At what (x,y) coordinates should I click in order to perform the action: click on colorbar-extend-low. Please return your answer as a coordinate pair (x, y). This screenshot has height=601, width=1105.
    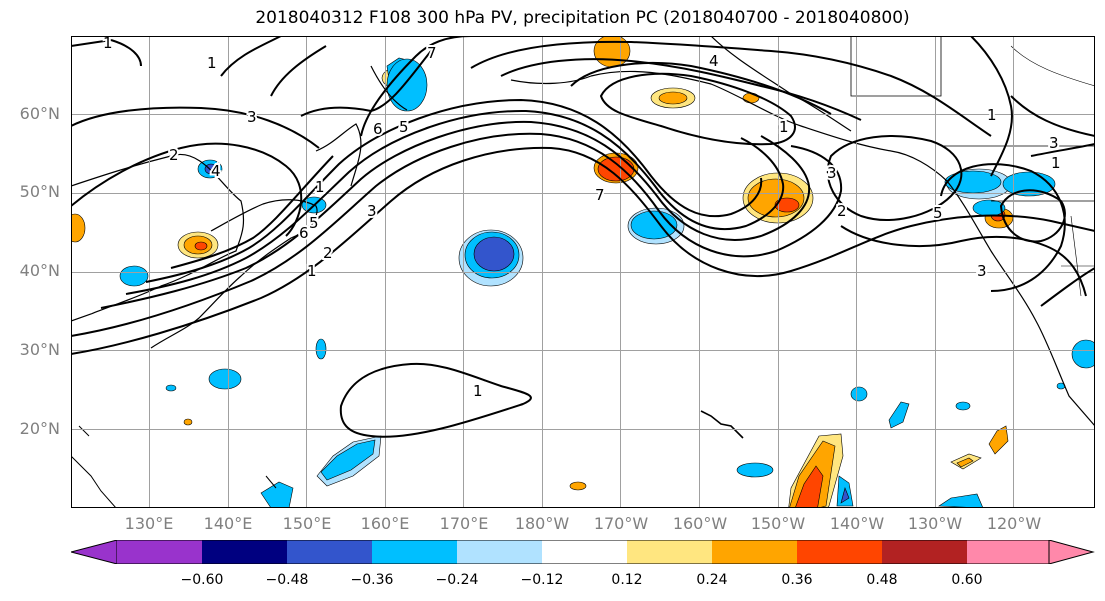
    Looking at the image, I should click on (94, 552).